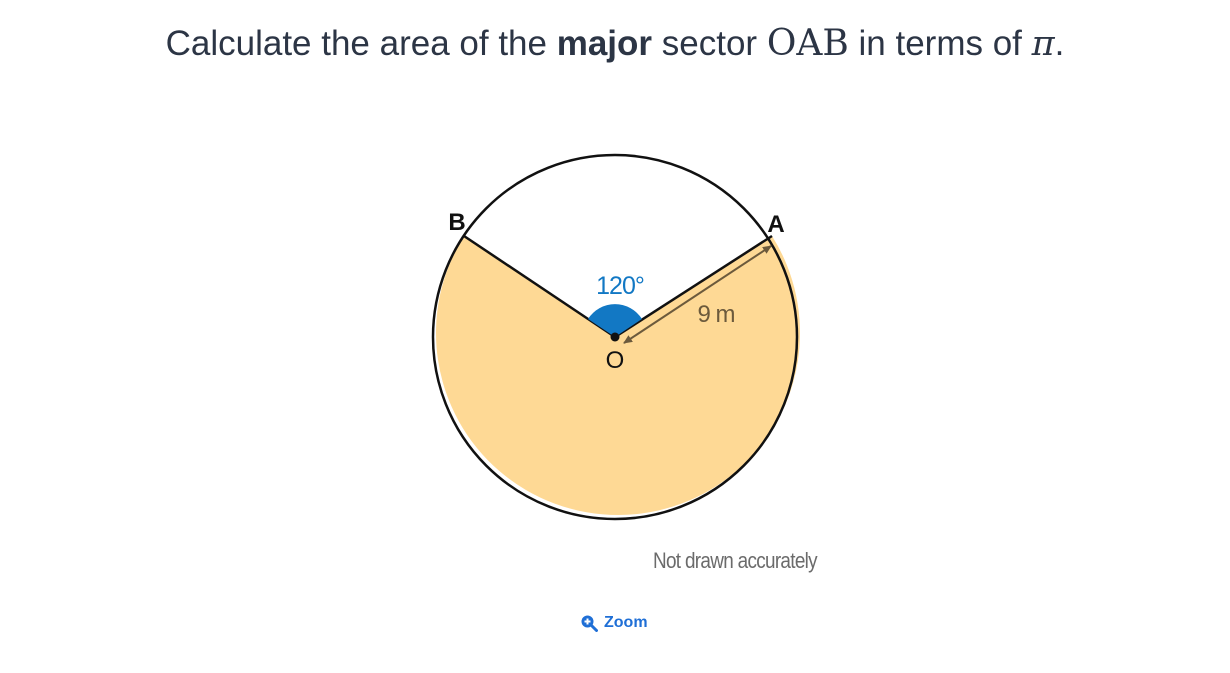  I want to click on centre-point, so click(615, 337).